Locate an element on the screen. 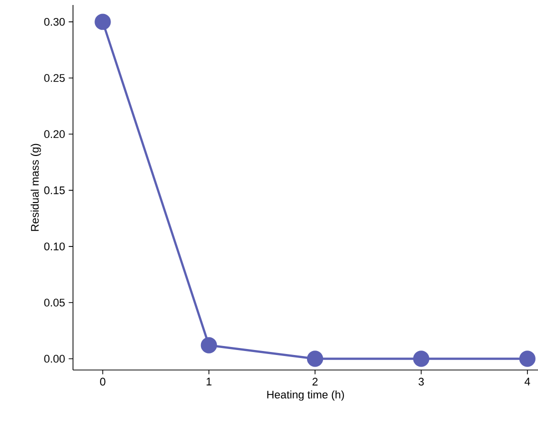  x-tick-label: 2 is located at coordinates (315, 382).